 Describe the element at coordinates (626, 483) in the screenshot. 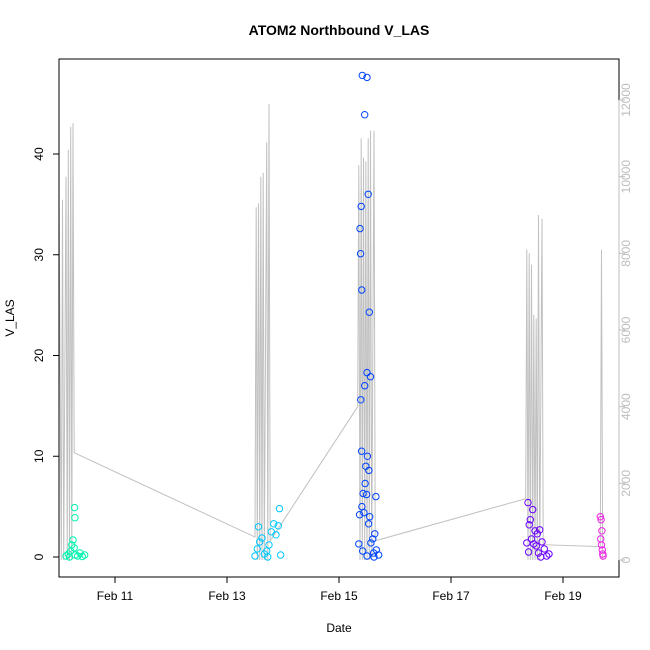

I see `y-right-tick-label: 2000` at that location.